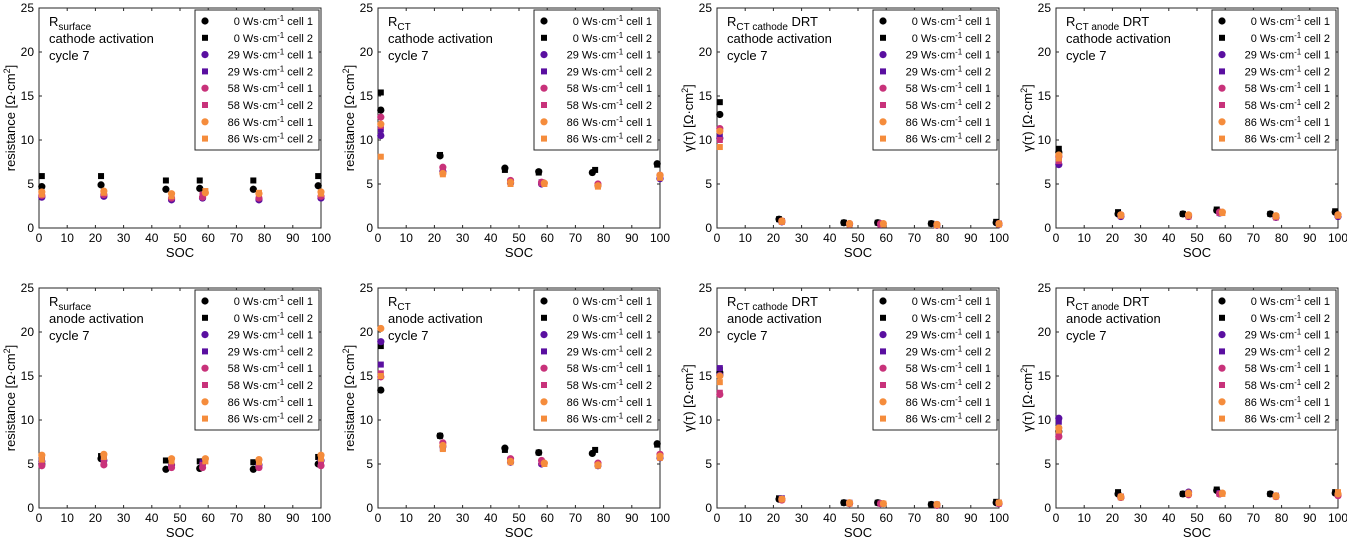  Describe the element at coordinates (596, 360) in the screenshot. I see `legend` at that location.